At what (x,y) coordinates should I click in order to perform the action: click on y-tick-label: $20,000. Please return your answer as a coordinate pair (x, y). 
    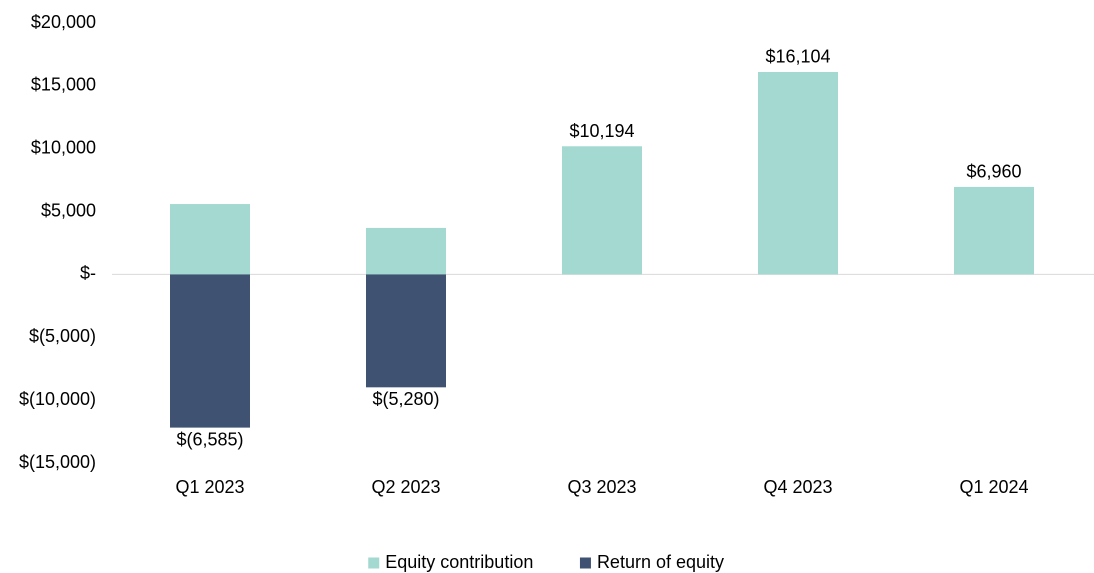
    Looking at the image, I should click on (63, 22).